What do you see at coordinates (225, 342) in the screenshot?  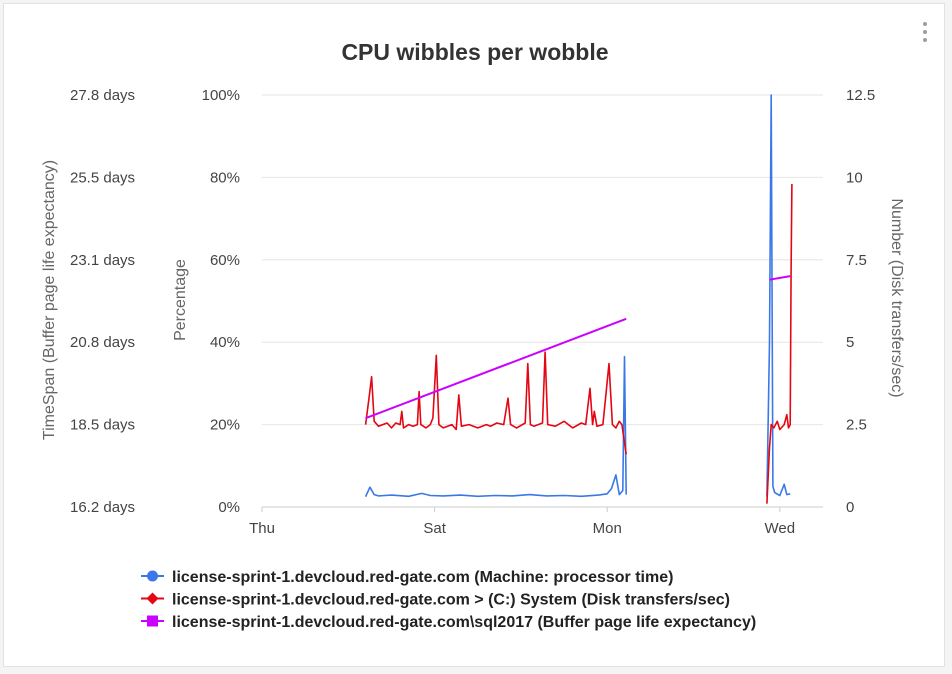 I see `y-tick-left-inner: 40%` at bounding box center [225, 342].